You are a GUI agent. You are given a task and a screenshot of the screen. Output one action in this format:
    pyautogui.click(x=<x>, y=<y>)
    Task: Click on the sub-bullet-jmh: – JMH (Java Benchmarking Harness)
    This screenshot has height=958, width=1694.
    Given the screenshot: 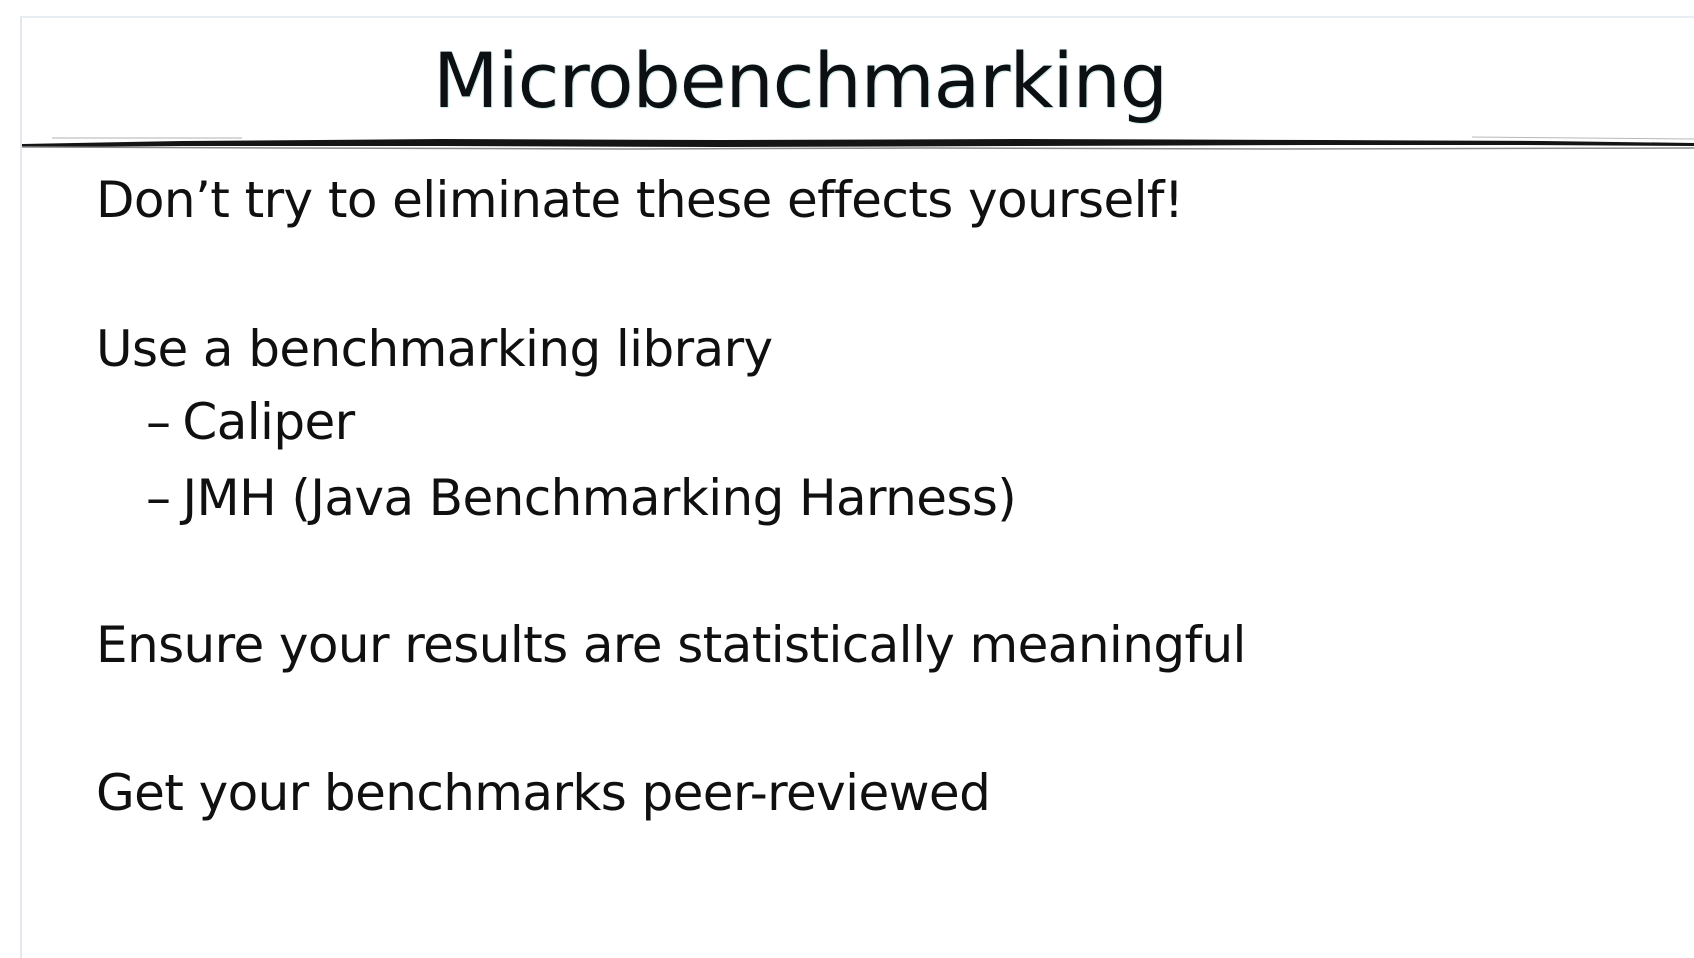 What is the action you would take?
    pyautogui.click(x=581, y=498)
    